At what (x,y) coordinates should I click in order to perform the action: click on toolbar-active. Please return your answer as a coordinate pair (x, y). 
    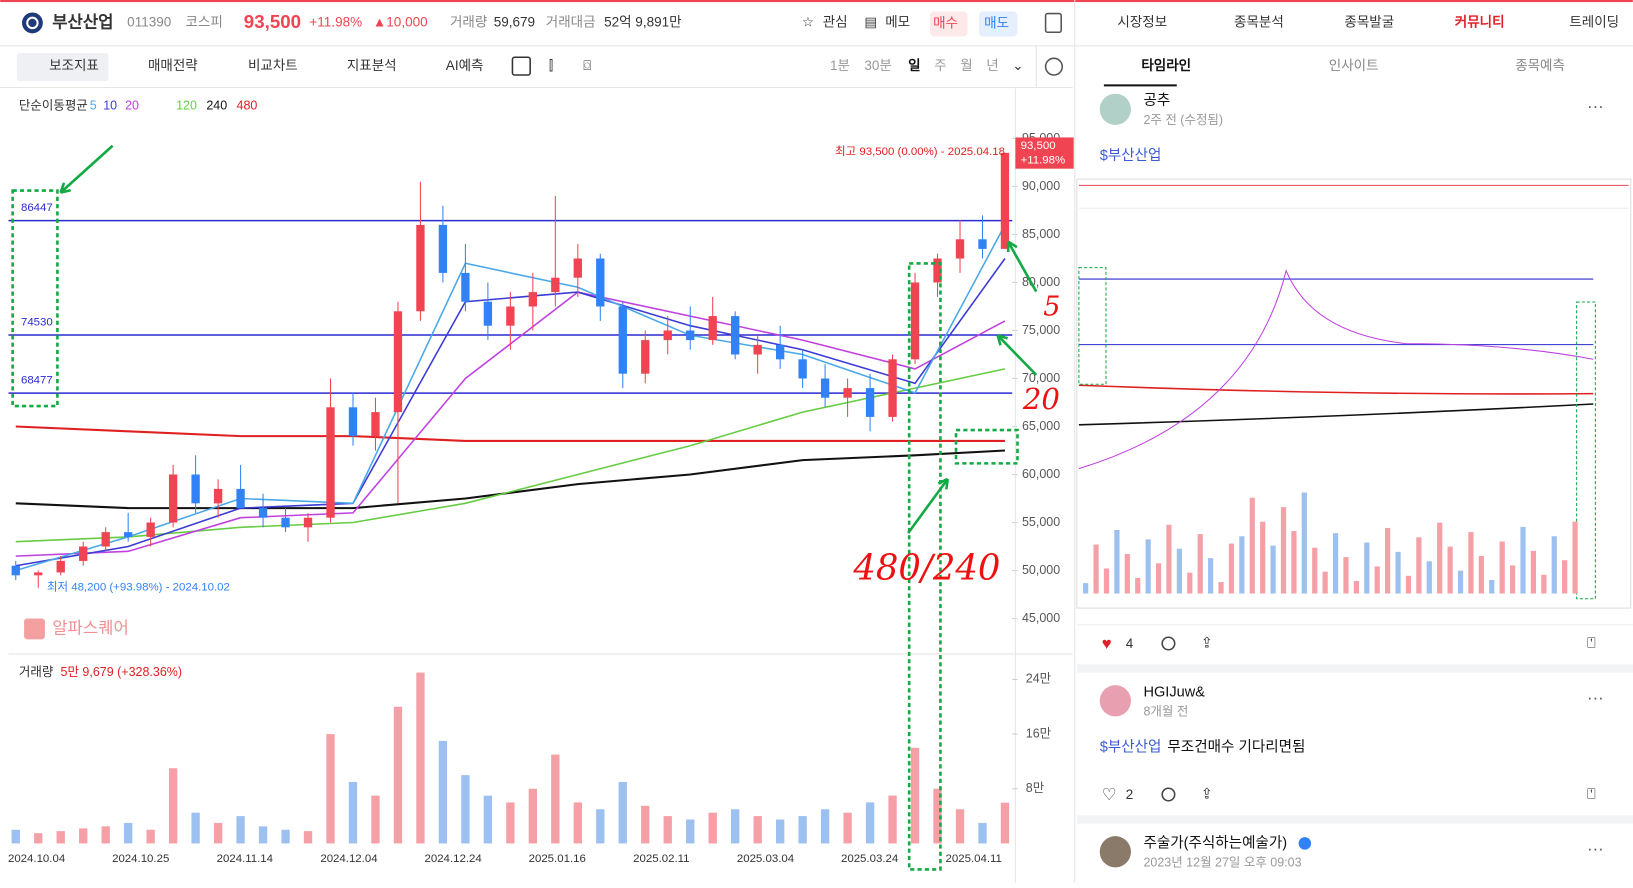
    Looking at the image, I should click on (62, 67).